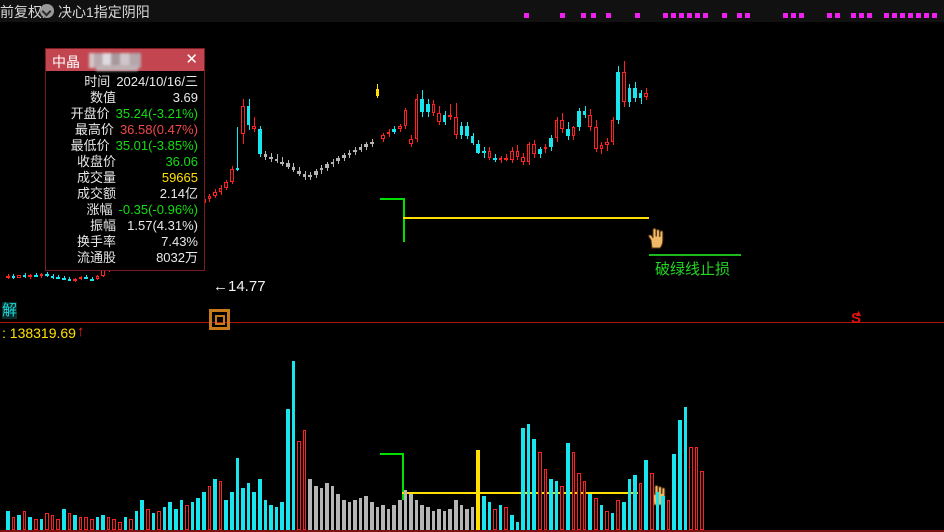  What do you see at coordinates (191, 59) in the screenshot?
I see `close-icon: ✕` at bounding box center [191, 59].